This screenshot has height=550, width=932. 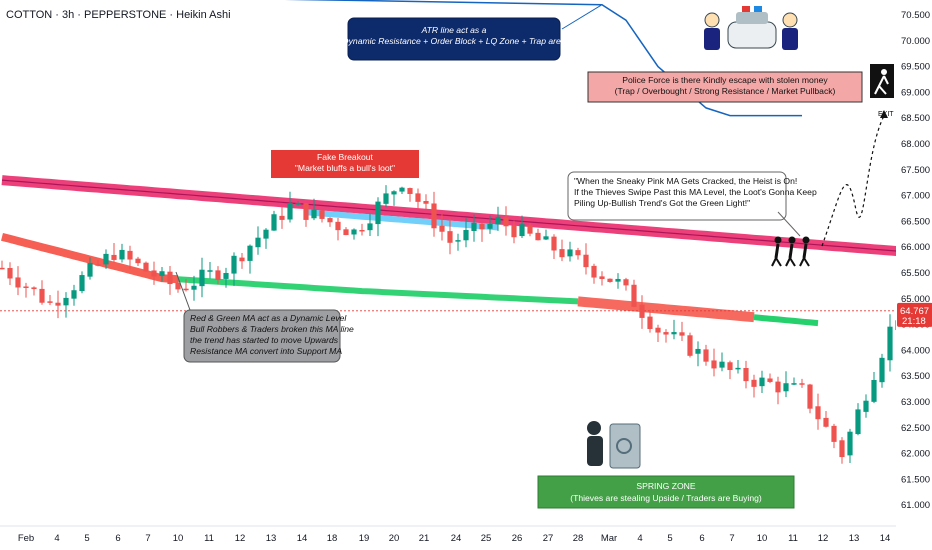 What do you see at coordinates (666, 309) in the screenshot?
I see `red-ma-right` at bounding box center [666, 309].